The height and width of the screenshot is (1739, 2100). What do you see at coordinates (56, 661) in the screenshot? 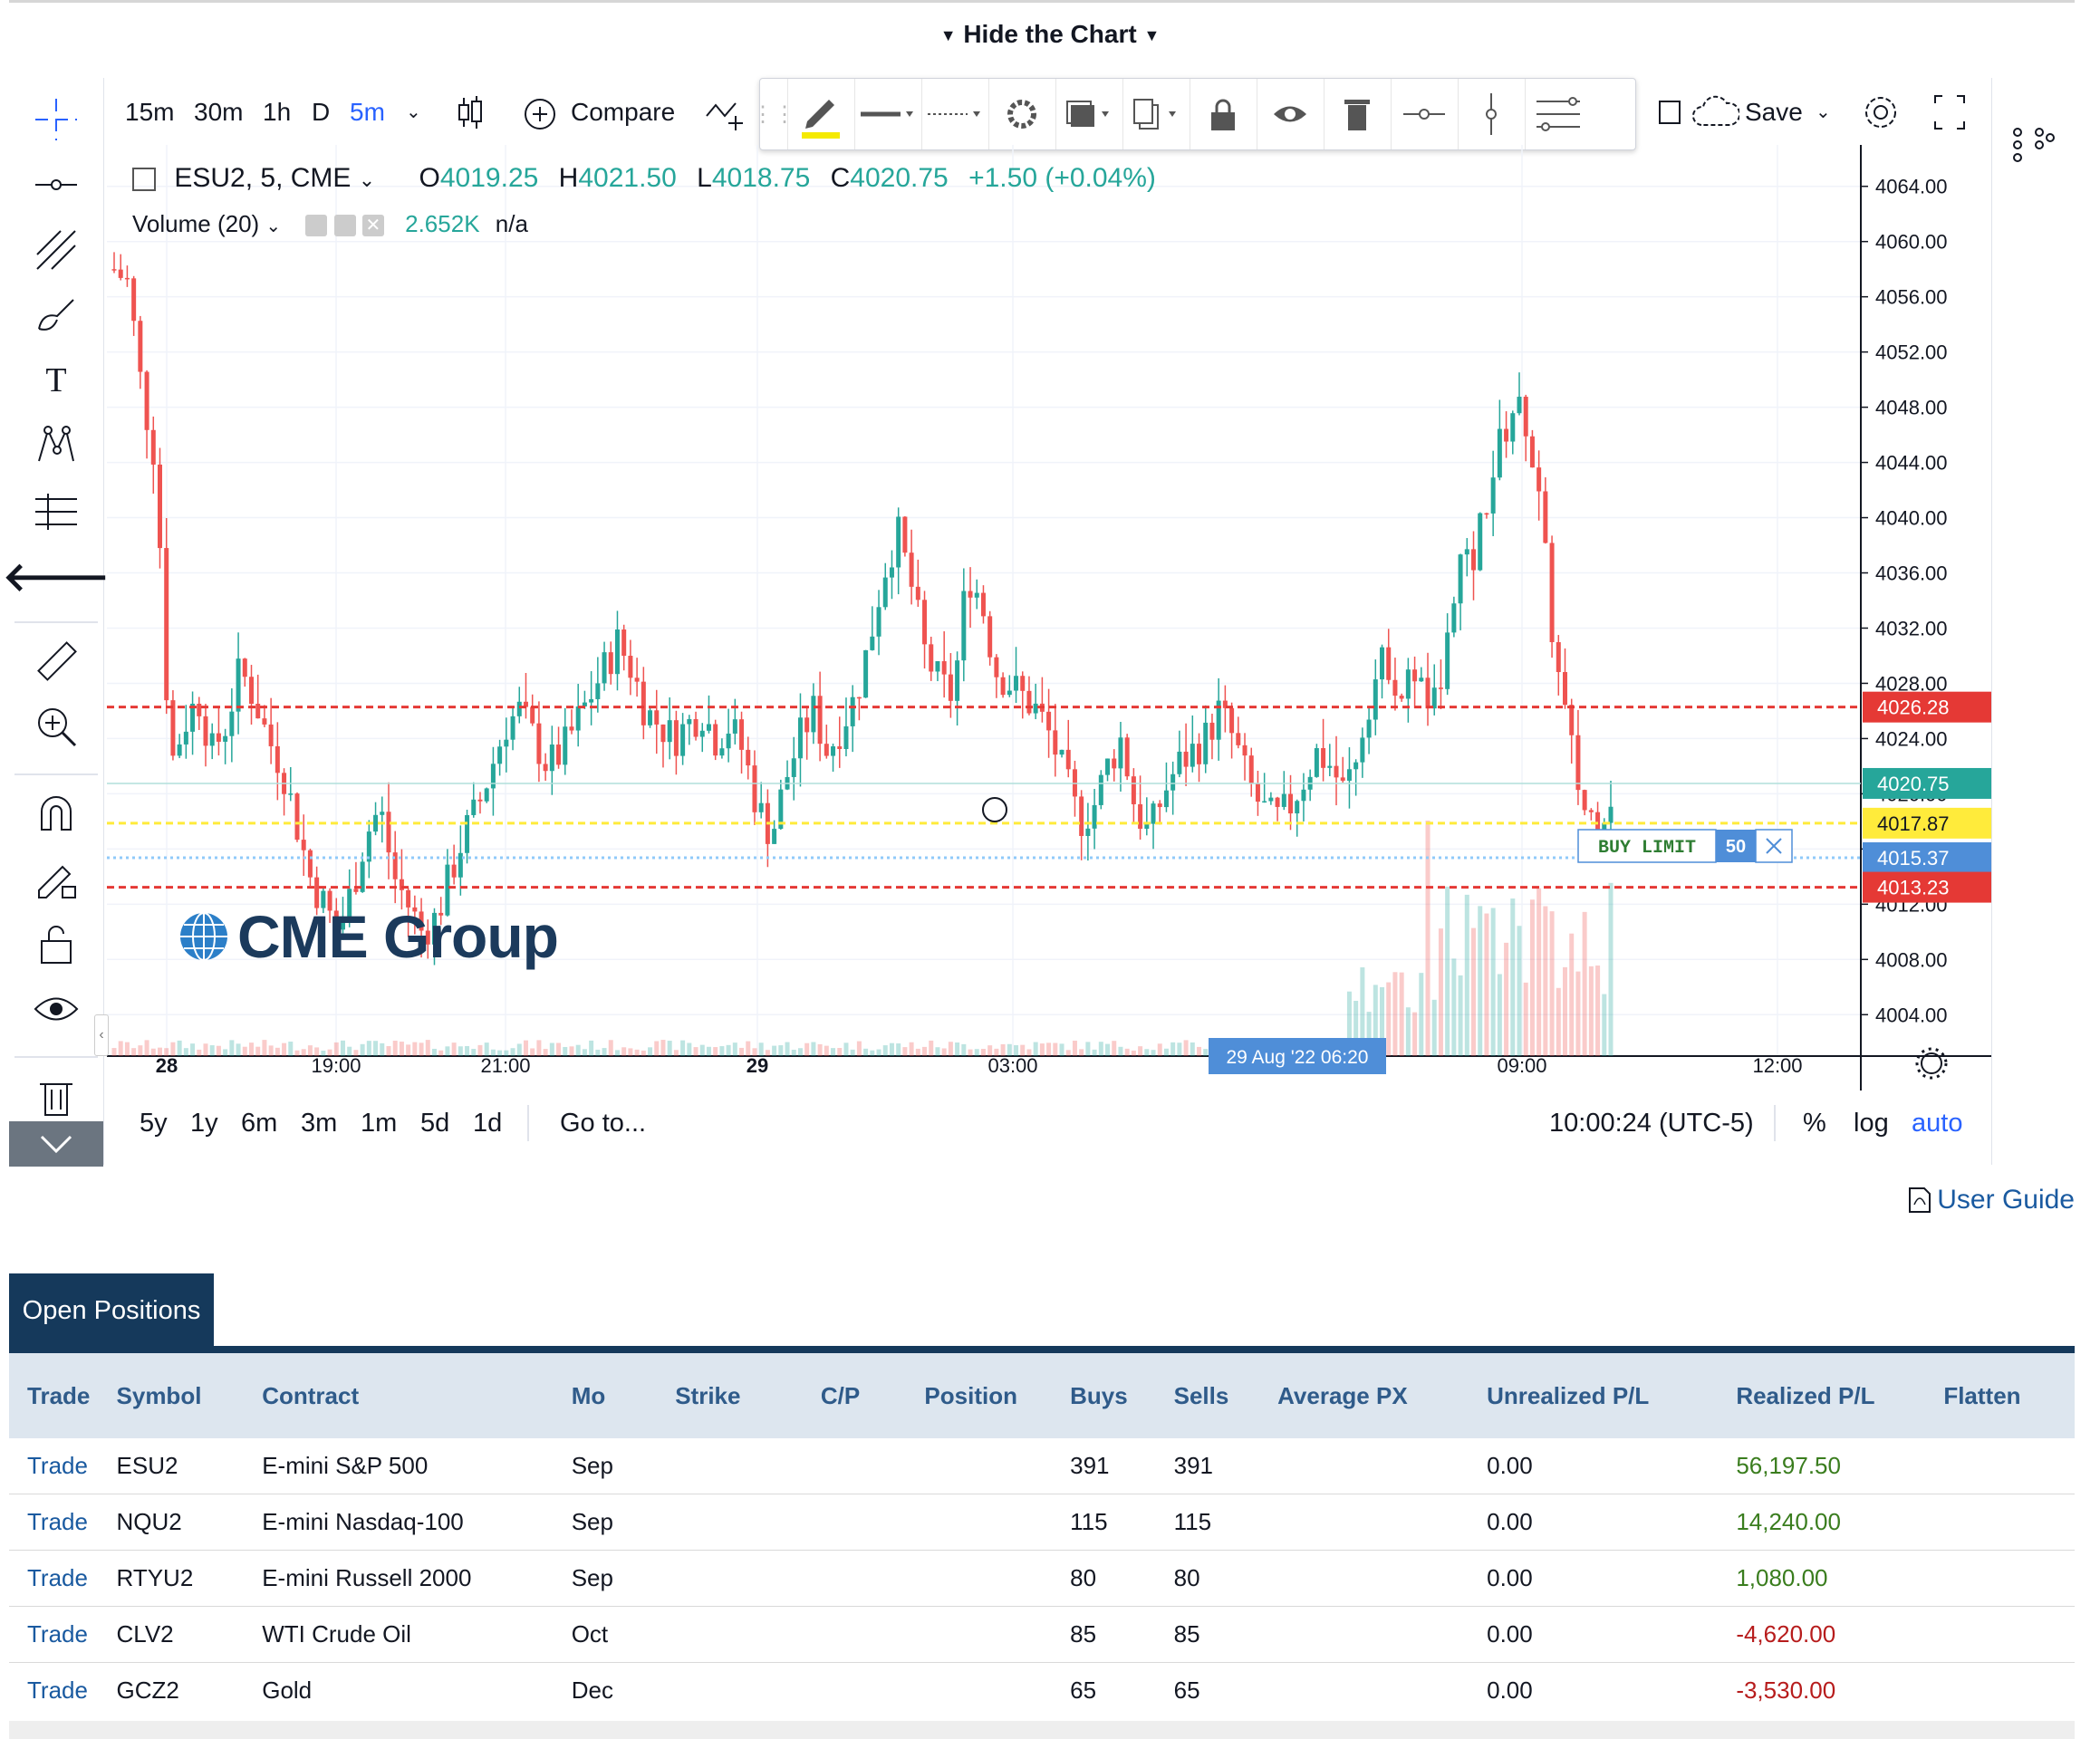
I see `ruler-icon` at bounding box center [56, 661].